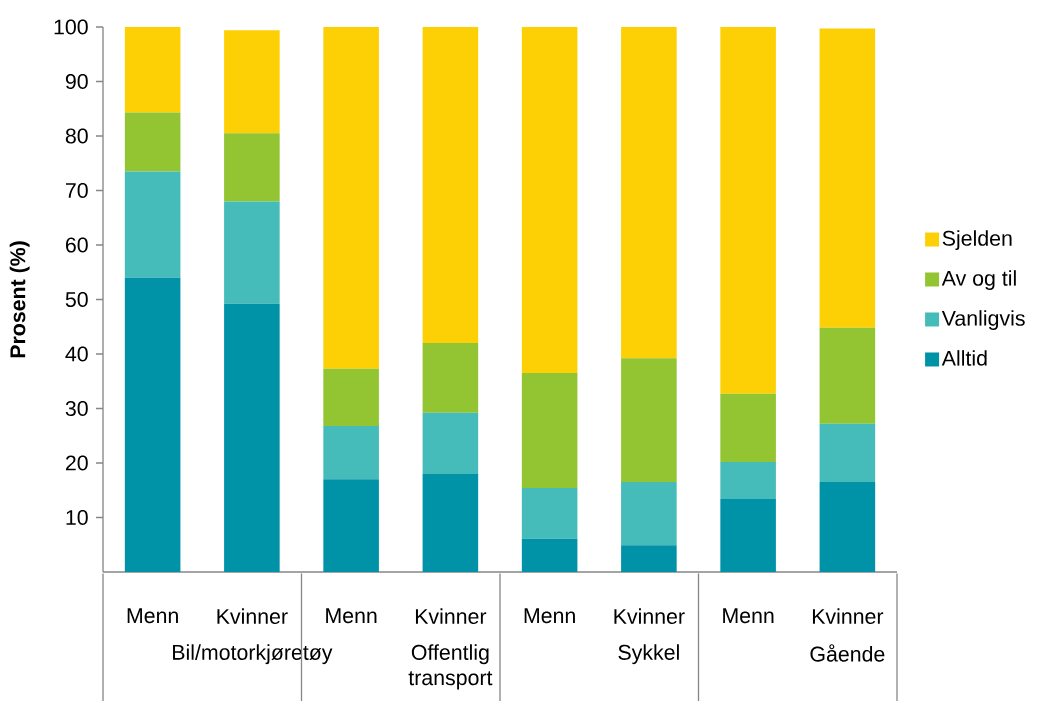  I want to click on y-tick-label: 10, so click(77, 517).